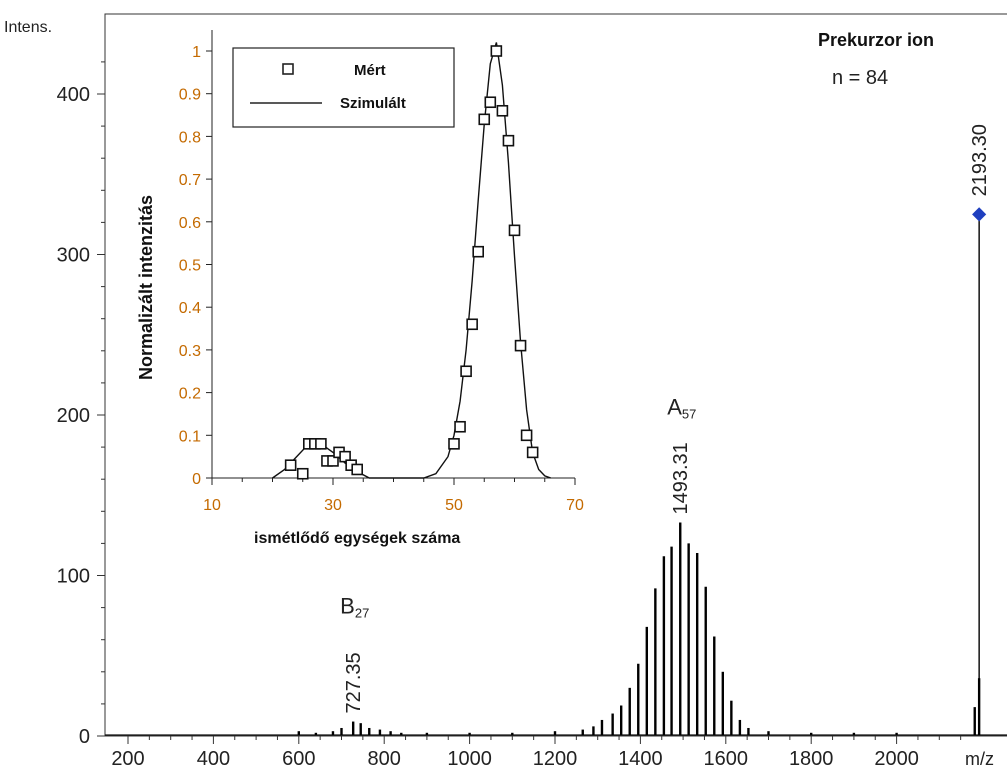 This screenshot has width=1007, height=779. I want to click on inset-y-tick-label: 0, so click(196, 479).